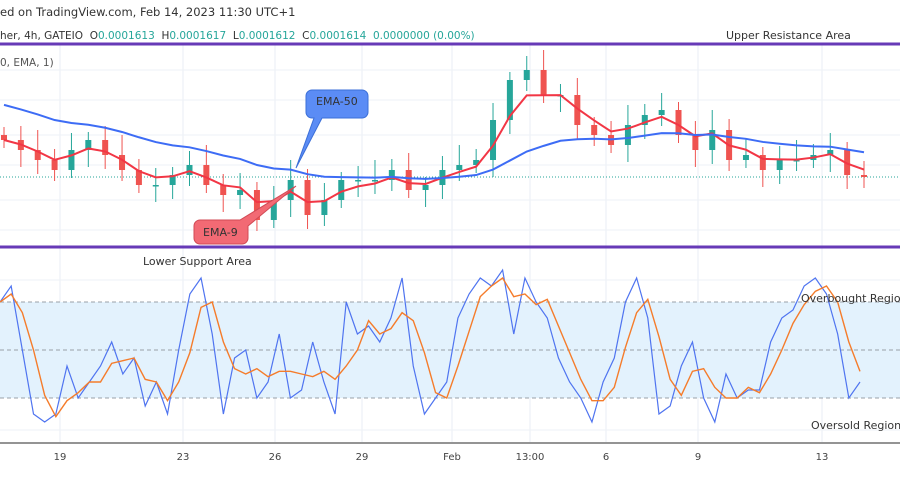 This screenshot has width=900, height=500. Describe the element at coordinates (855, 425) in the screenshot. I see `oversold-label: Oversold Region` at that location.